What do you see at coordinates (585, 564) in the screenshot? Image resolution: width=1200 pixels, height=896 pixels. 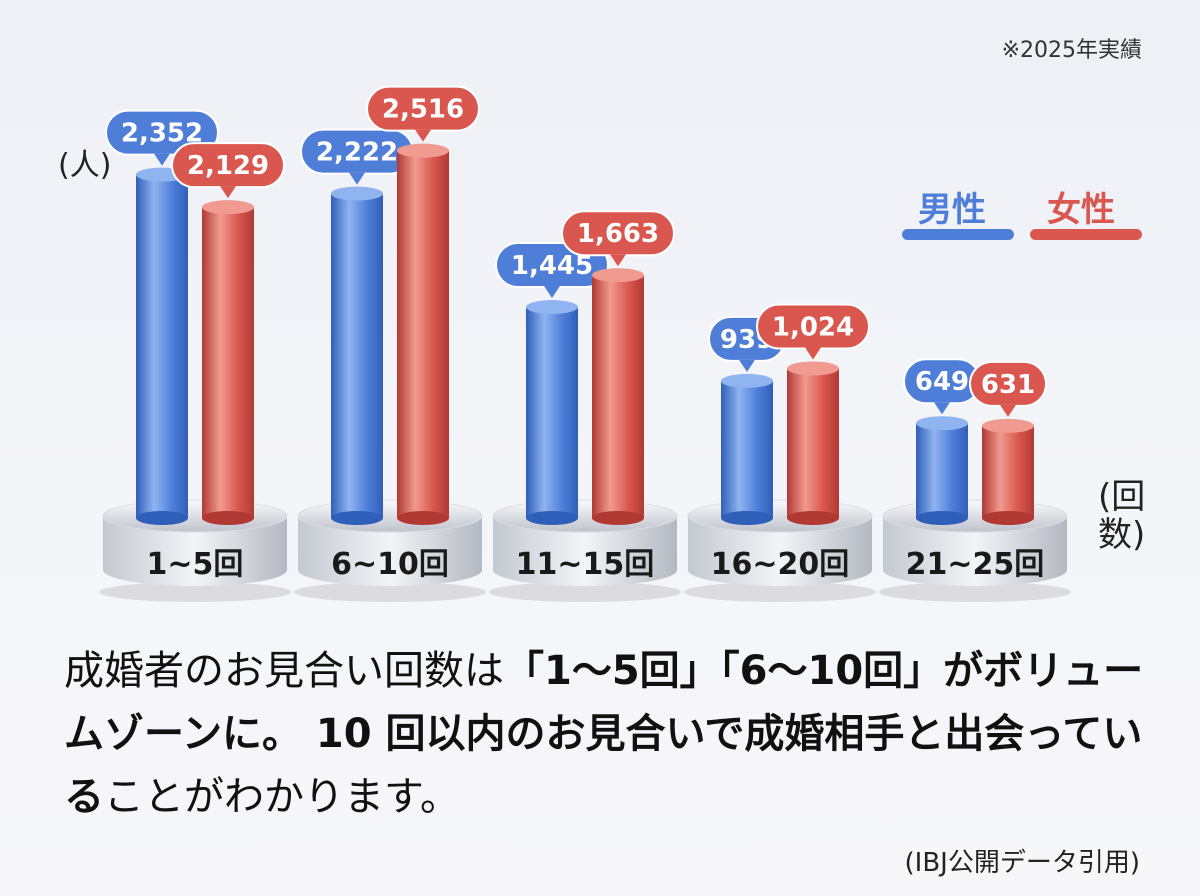 I see `category-label: 11~15回` at bounding box center [585, 564].